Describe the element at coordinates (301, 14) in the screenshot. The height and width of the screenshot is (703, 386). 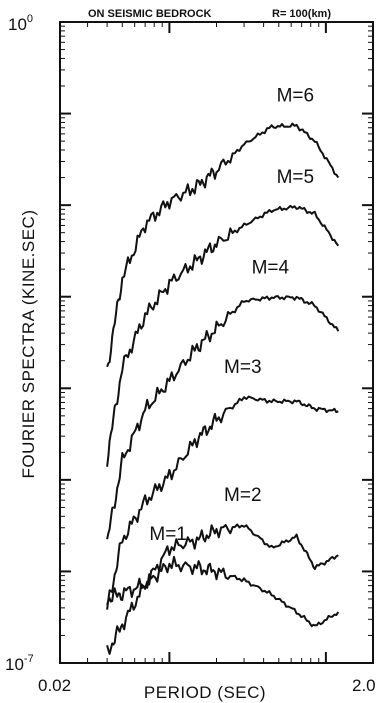
I see `chart-subtitle: R= 100(km)` at that location.